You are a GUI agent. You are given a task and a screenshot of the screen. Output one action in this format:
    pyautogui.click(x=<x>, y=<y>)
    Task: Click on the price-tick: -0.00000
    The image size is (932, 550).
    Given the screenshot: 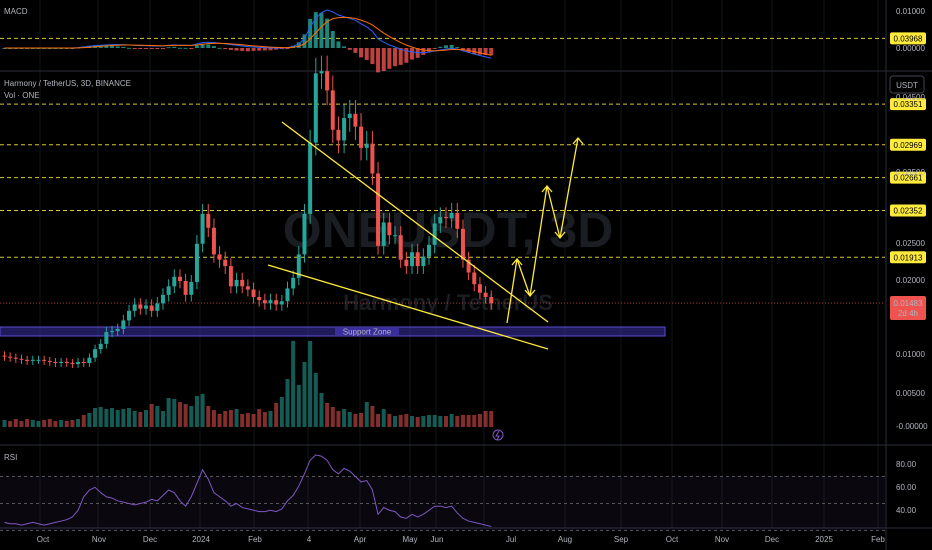 What is the action you would take?
    pyautogui.click(x=912, y=426)
    